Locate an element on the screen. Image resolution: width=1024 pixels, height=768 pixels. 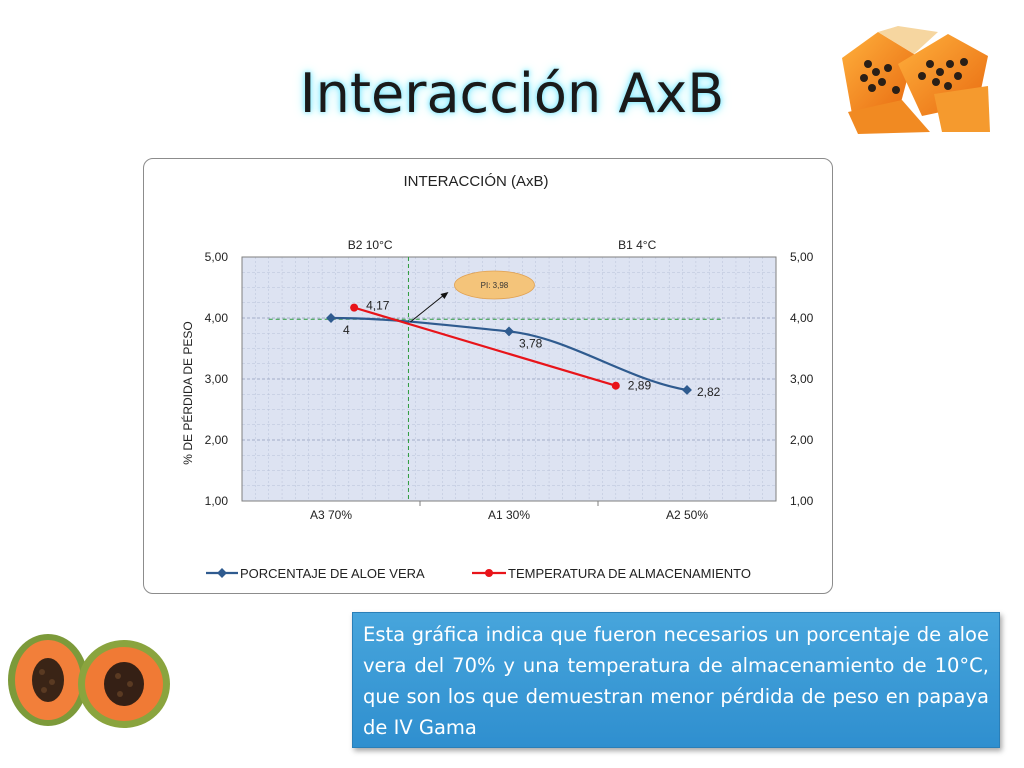
annotation-bubble is located at coordinates (494, 285).